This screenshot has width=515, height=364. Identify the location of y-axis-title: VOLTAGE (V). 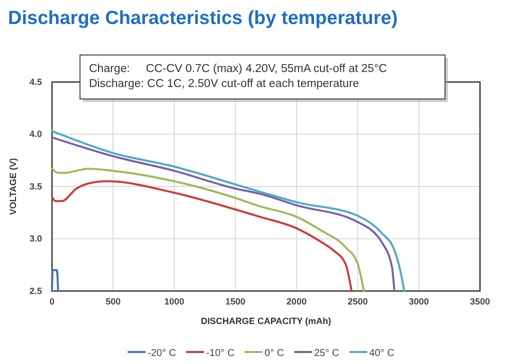
(13, 186).